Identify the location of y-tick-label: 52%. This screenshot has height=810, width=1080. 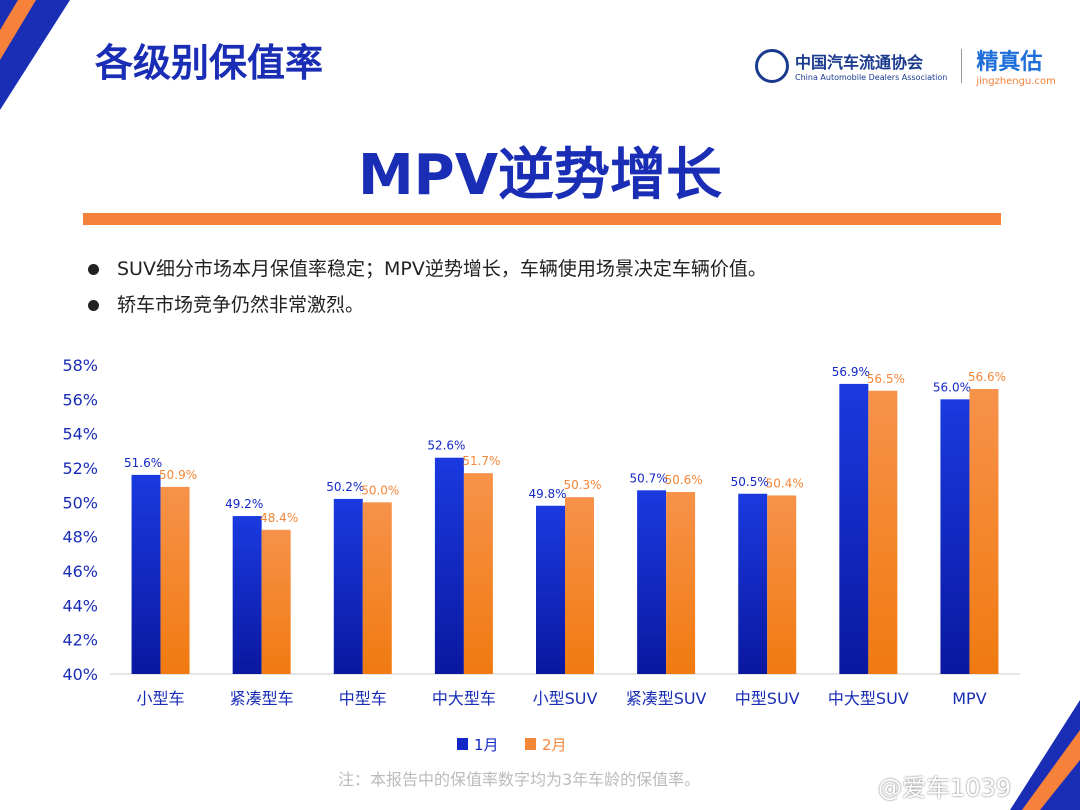
(80, 468).